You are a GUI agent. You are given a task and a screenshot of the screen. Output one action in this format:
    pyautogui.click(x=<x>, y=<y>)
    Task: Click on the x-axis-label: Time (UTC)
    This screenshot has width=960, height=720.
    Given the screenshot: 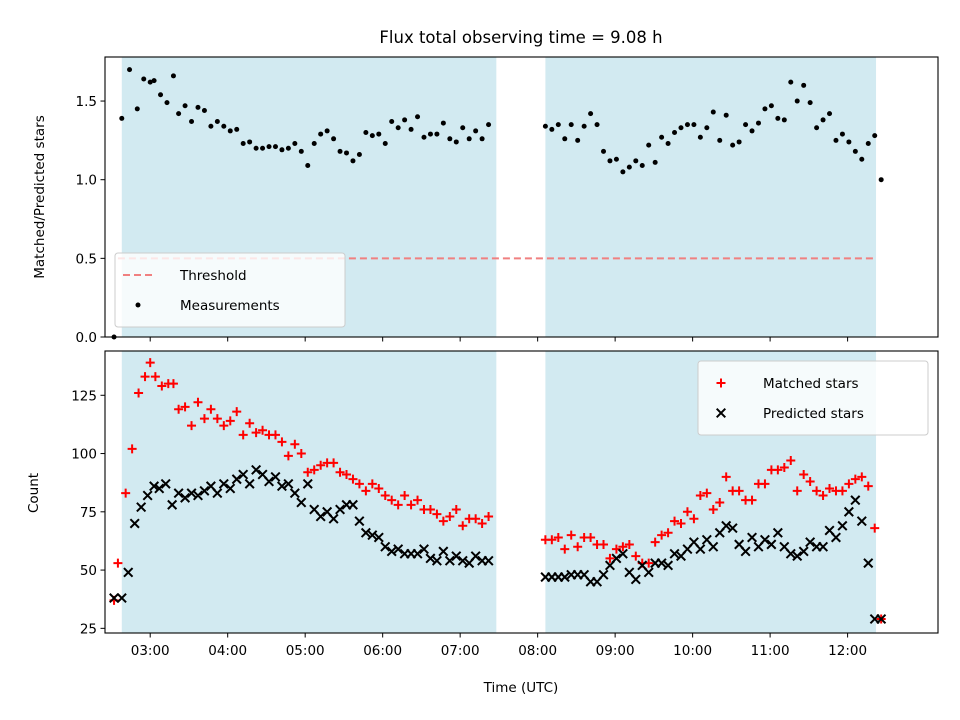 What is the action you would take?
    pyautogui.click(x=521, y=688)
    